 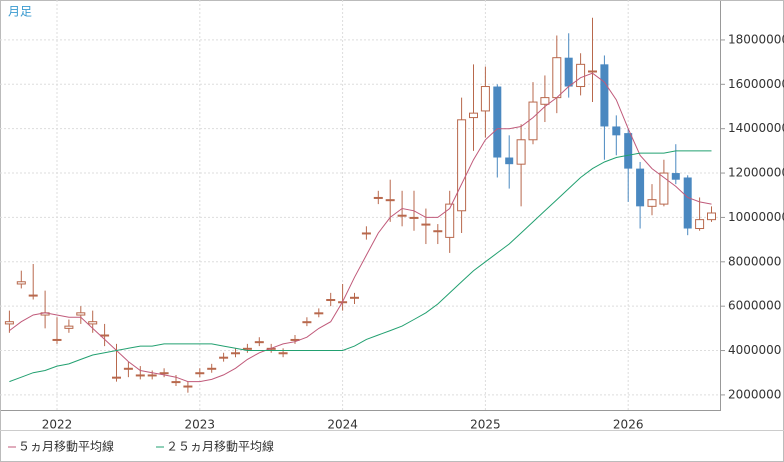 I want to click on x-tick-label: 2024, so click(x=342, y=425).